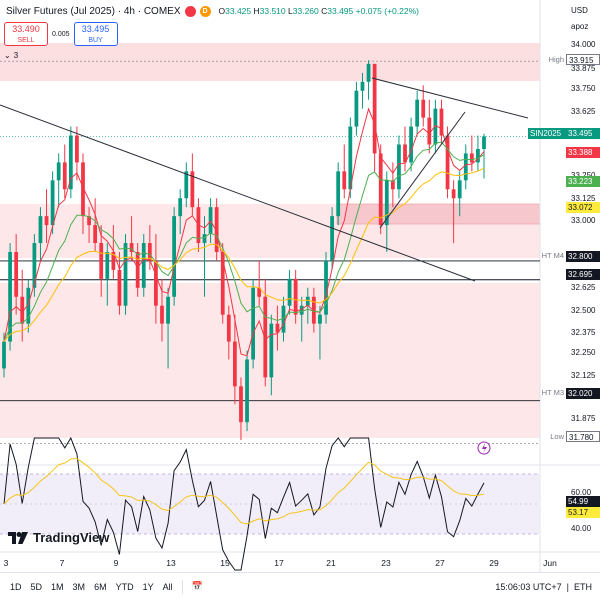 The image size is (600, 600). What do you see at coordinates (579, 10) in the screenshot?
I see `currency-label: USD` at bounding box center [579, 10].